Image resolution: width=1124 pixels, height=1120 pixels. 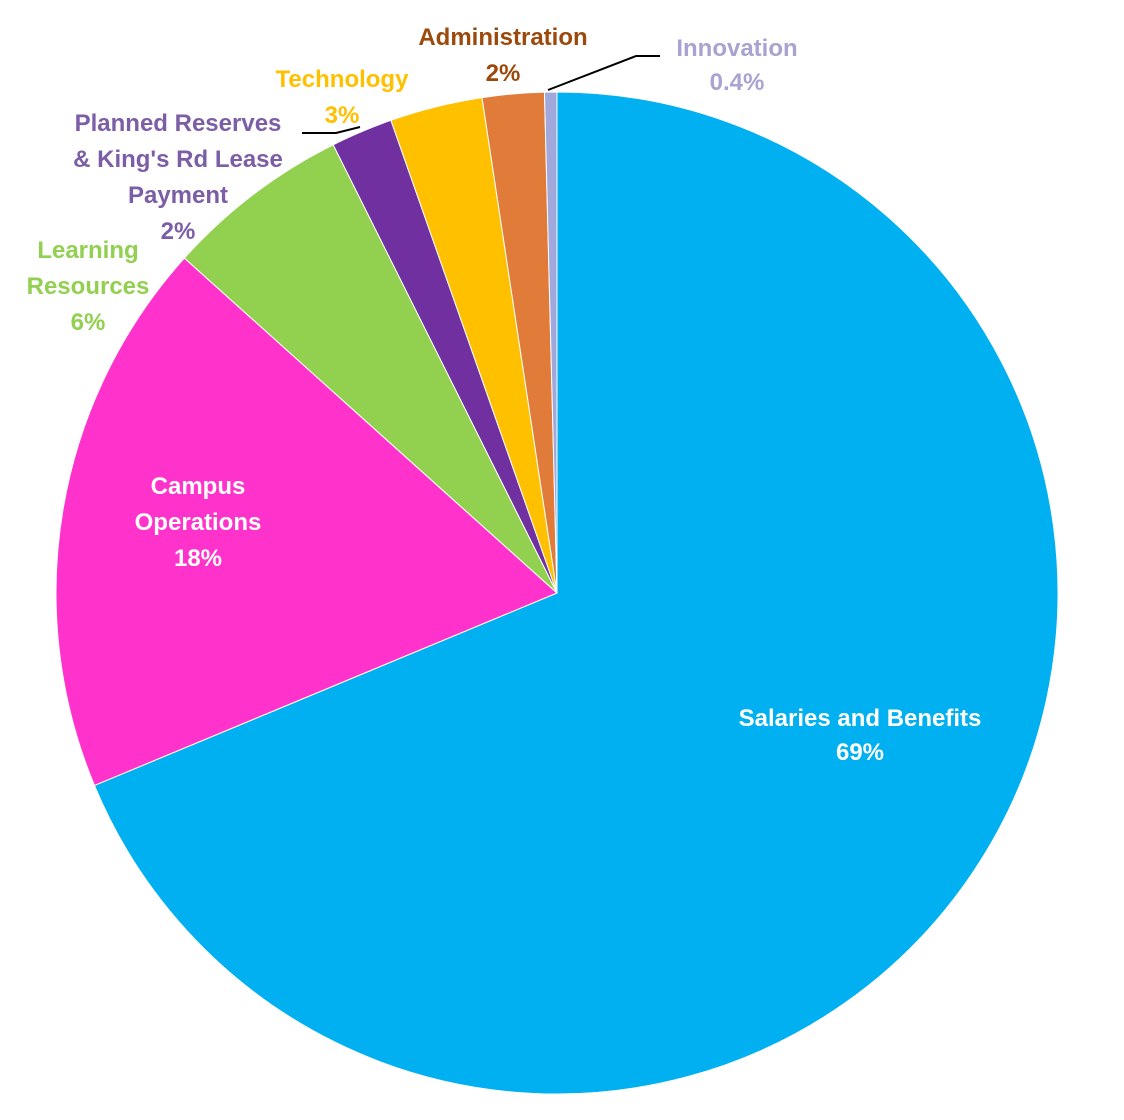 I want to click on slice-name-line: & King's Rd Lease, so click(x=178, y=159).